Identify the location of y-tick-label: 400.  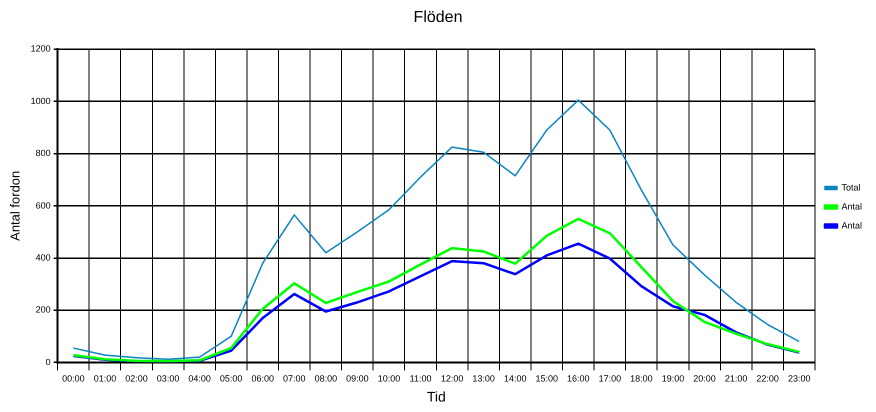
(43, 257).